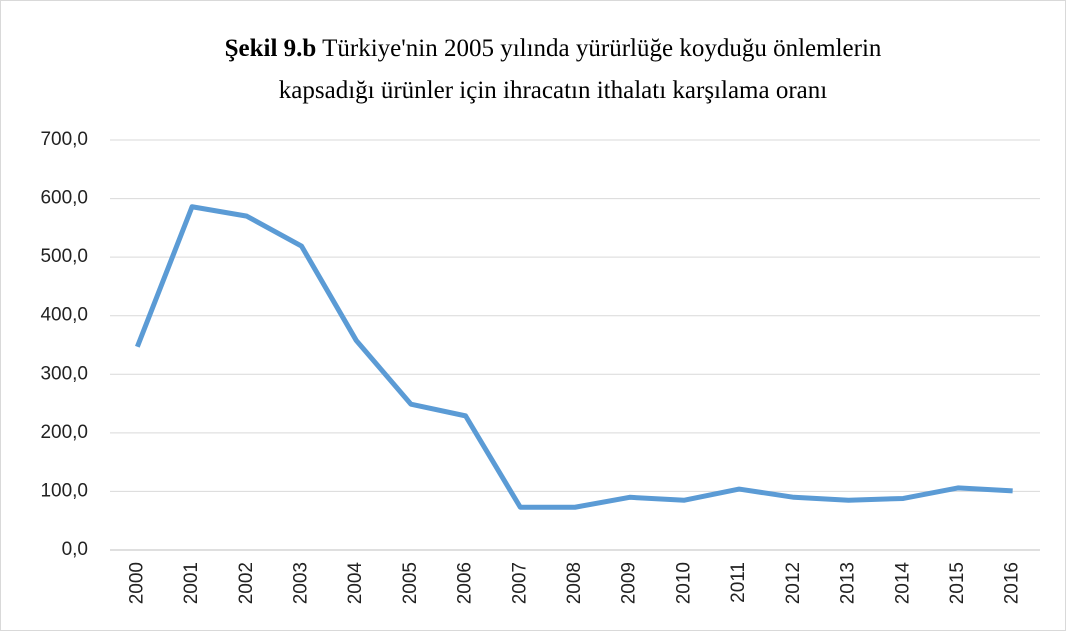 The width and height of the screenshot is (1066, 631). What do you see at coordinates (410, 583) in the screenshot?
I see `x-tick-label: 2005` at bounding box center [410, 583].